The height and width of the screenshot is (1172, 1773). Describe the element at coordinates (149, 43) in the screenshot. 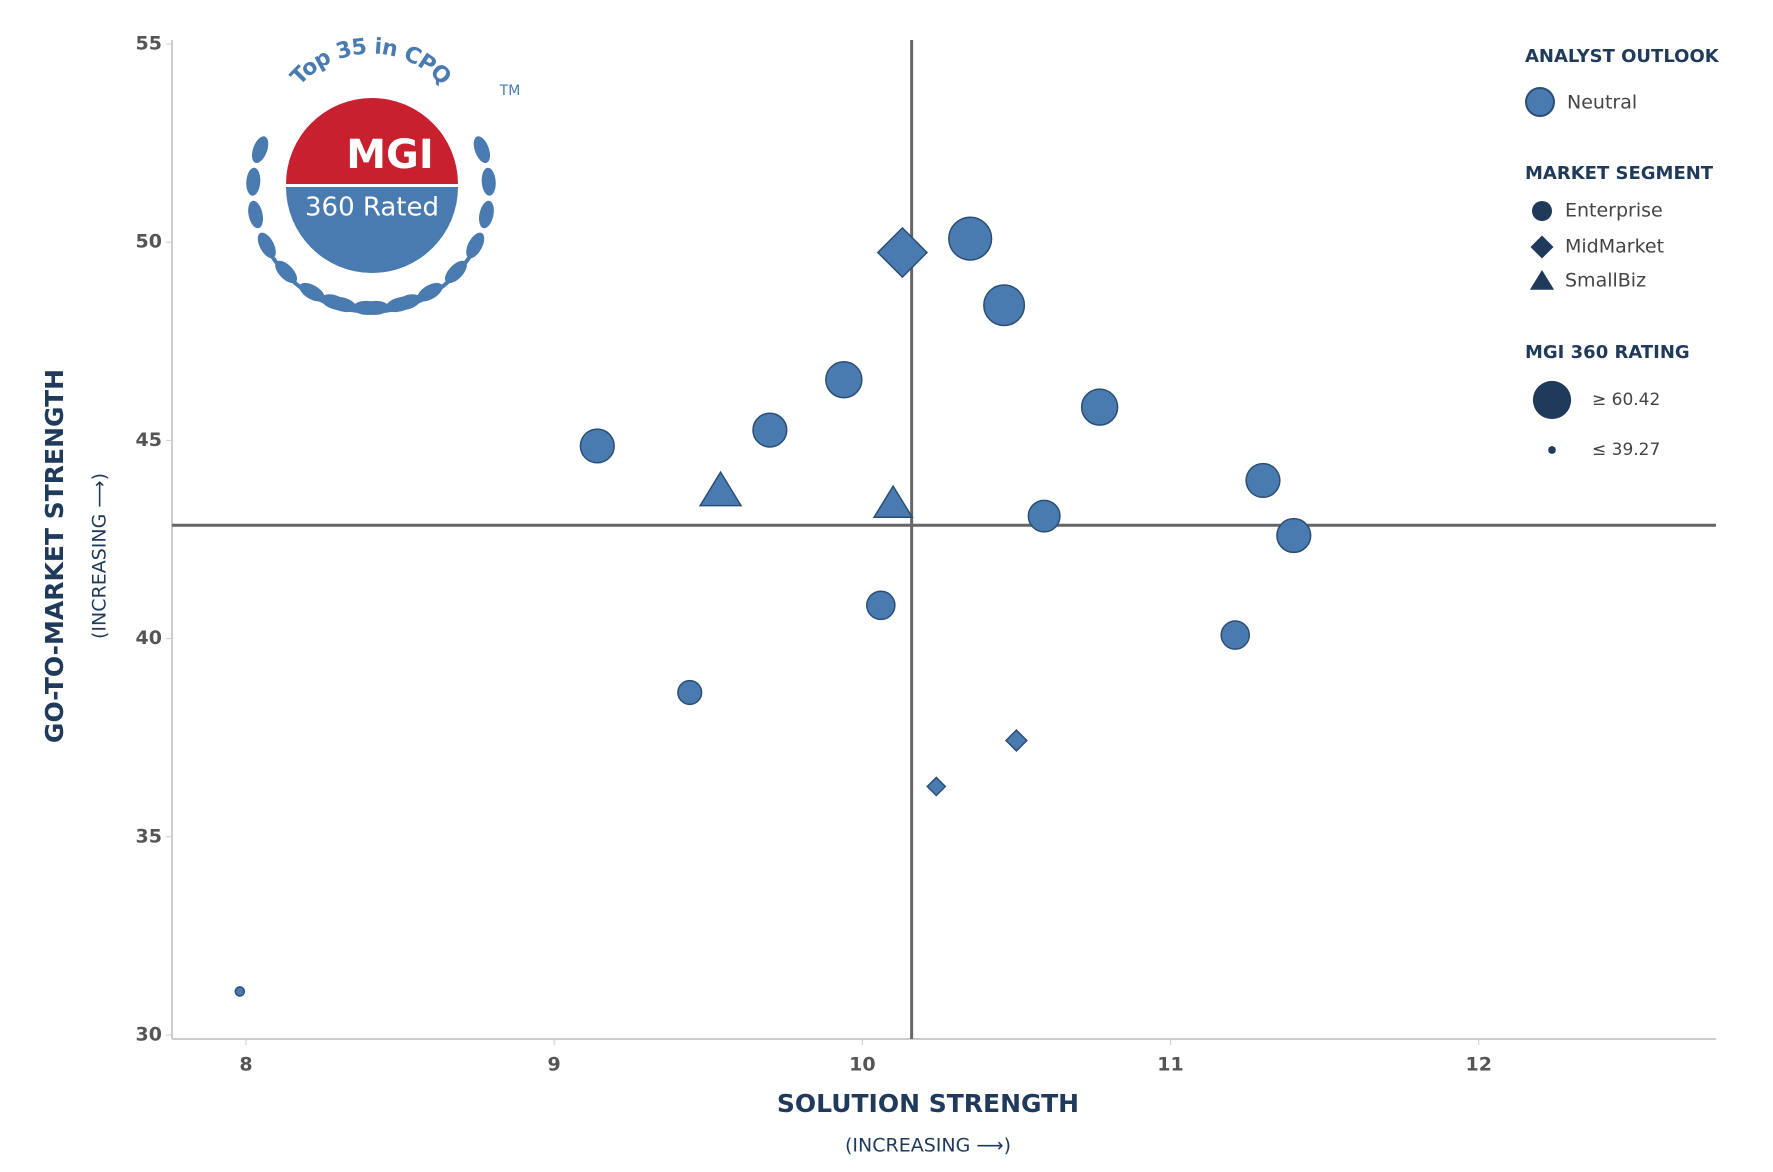

I see `y-tick-label: 55` at that location.